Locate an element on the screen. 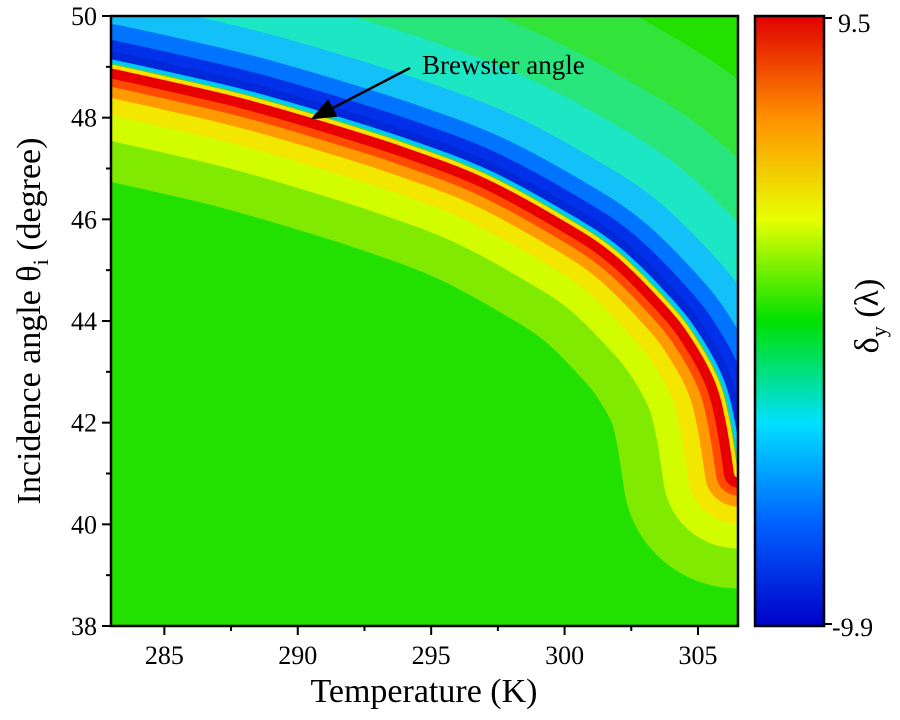 The height and width of the screenshot is (720, 900). colorbar-max-label: 9.5 is located at coordinates (854, 23).